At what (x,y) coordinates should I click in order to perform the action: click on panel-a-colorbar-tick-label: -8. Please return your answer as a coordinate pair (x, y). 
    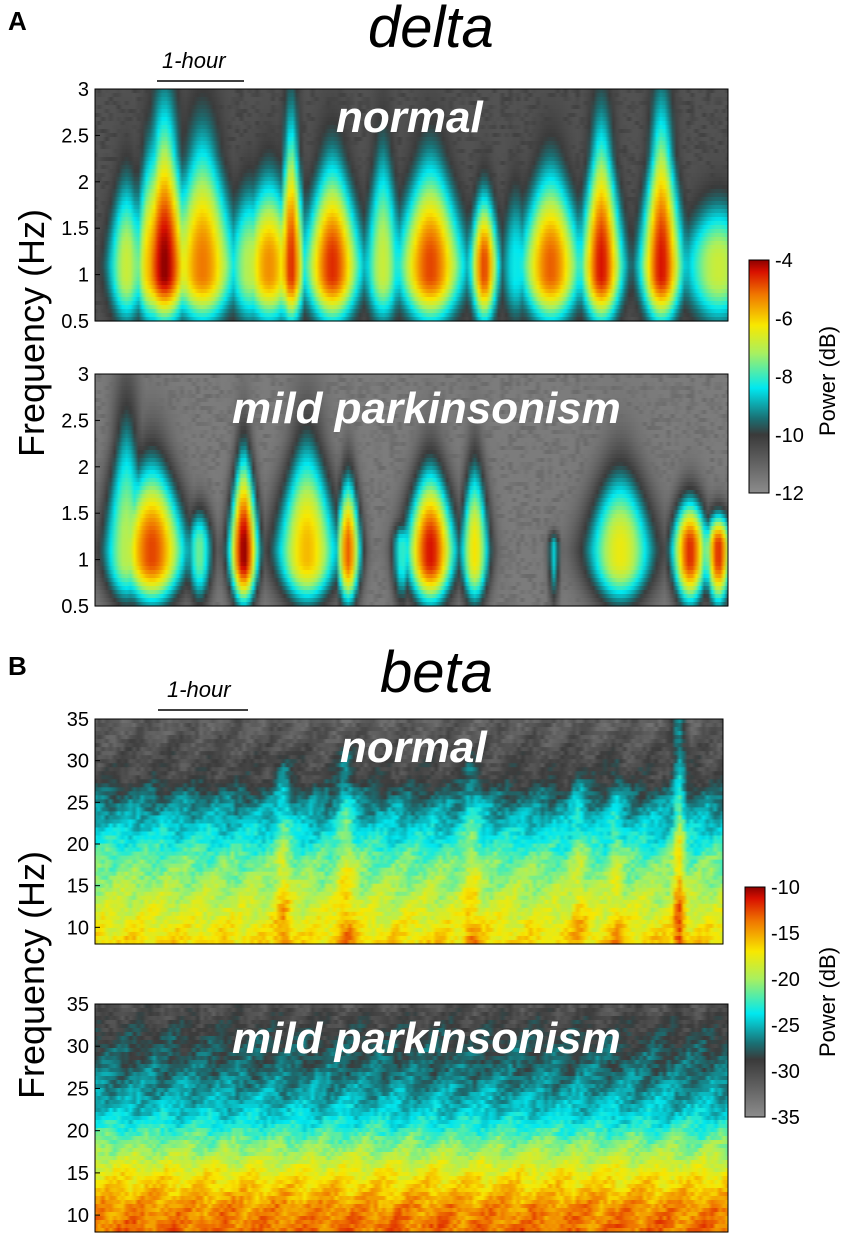
    Looking at the image, I should click on (784, 378).